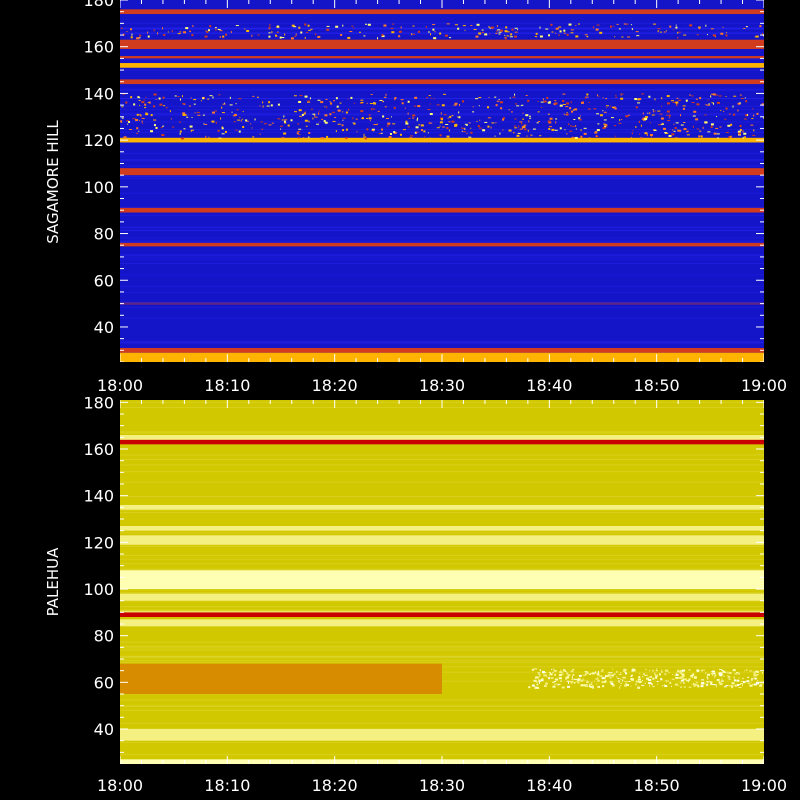 The height and width of the screenshot is (800, 800). What do you see at coordinates (442, 57) in the screenshot?
I see `sagamore-hill-band` at bounding box center [442, 57].